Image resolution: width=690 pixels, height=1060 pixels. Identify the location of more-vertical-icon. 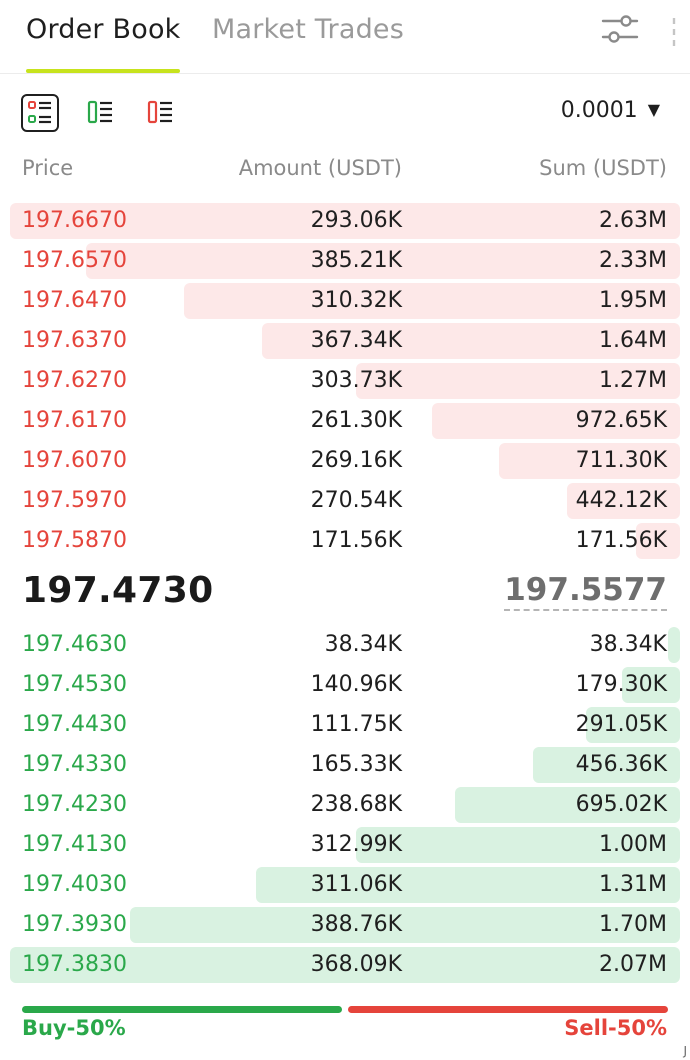
(674, 32).